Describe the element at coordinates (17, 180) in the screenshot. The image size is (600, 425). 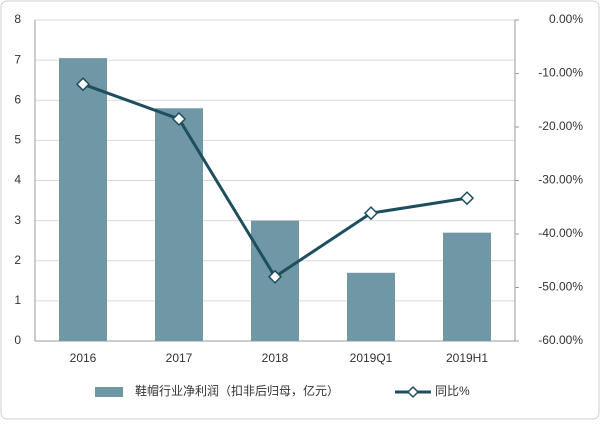
I see `y-tick-label: 4` at that location.